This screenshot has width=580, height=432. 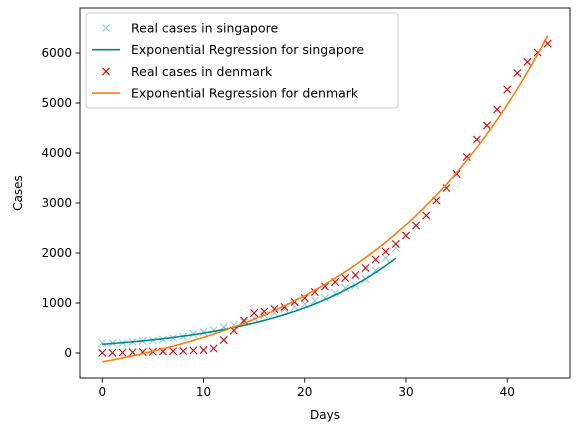 I want to click on legend-label: Exponential Regression for singapore, so click(x=247, y=49).